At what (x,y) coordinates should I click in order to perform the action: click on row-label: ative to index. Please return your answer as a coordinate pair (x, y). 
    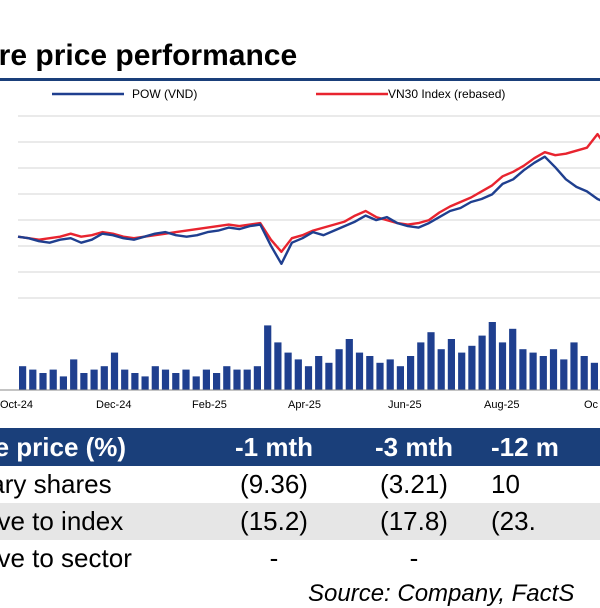
    Looking at the image, I should click on (102, 521).